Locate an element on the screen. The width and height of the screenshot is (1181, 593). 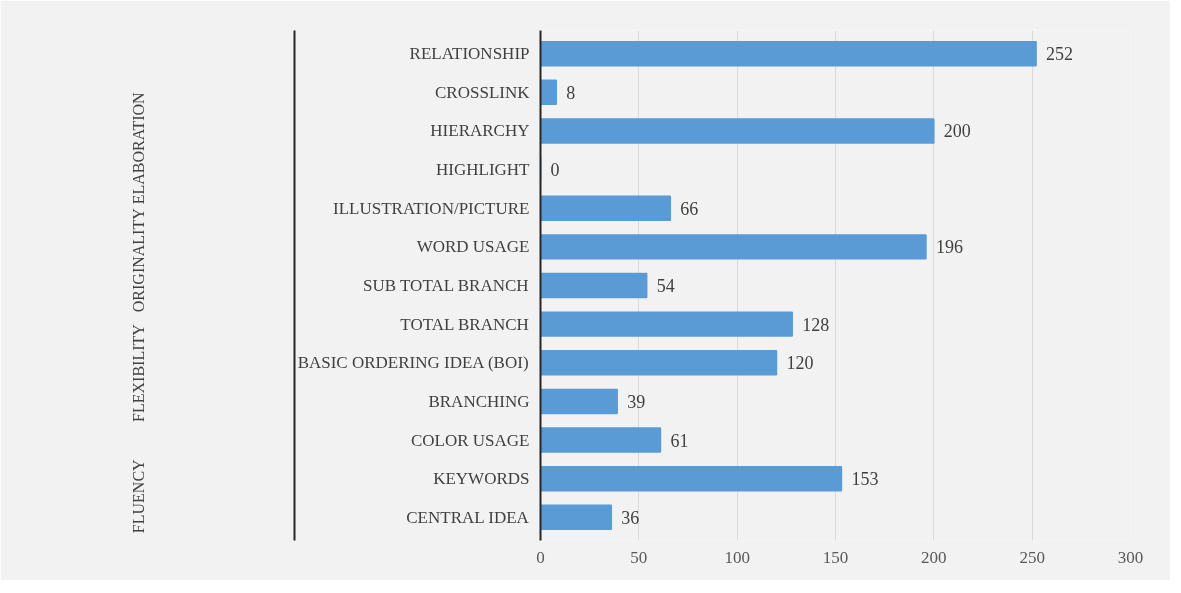
data-label: 252 is located at coordinates (1060, 54).